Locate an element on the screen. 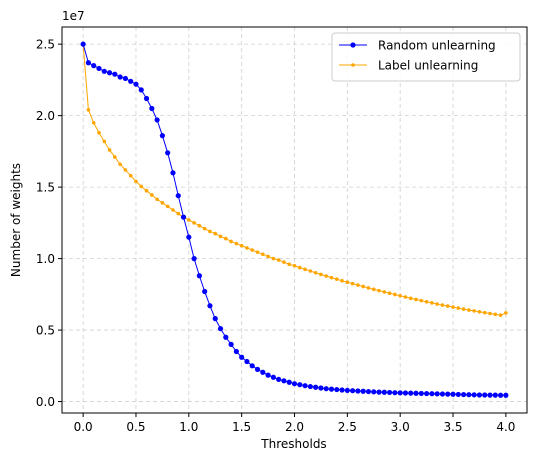 This screenshot has height=467, width=536. x-tick-label: 1.0 is located at coordinates (188, 427).